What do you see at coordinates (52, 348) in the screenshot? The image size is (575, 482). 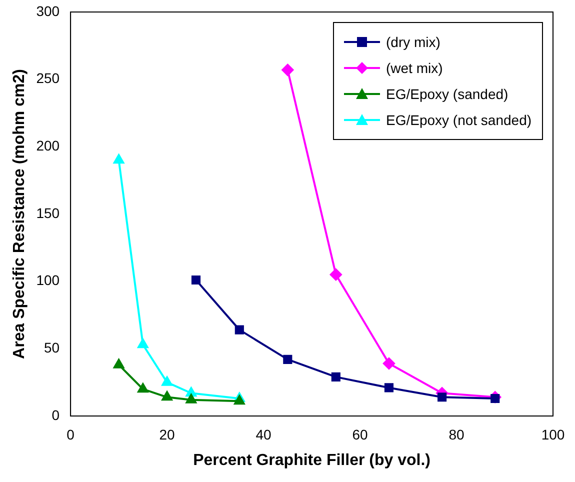 I see `y-tick-label: 50` at bounding box center [52, 348].